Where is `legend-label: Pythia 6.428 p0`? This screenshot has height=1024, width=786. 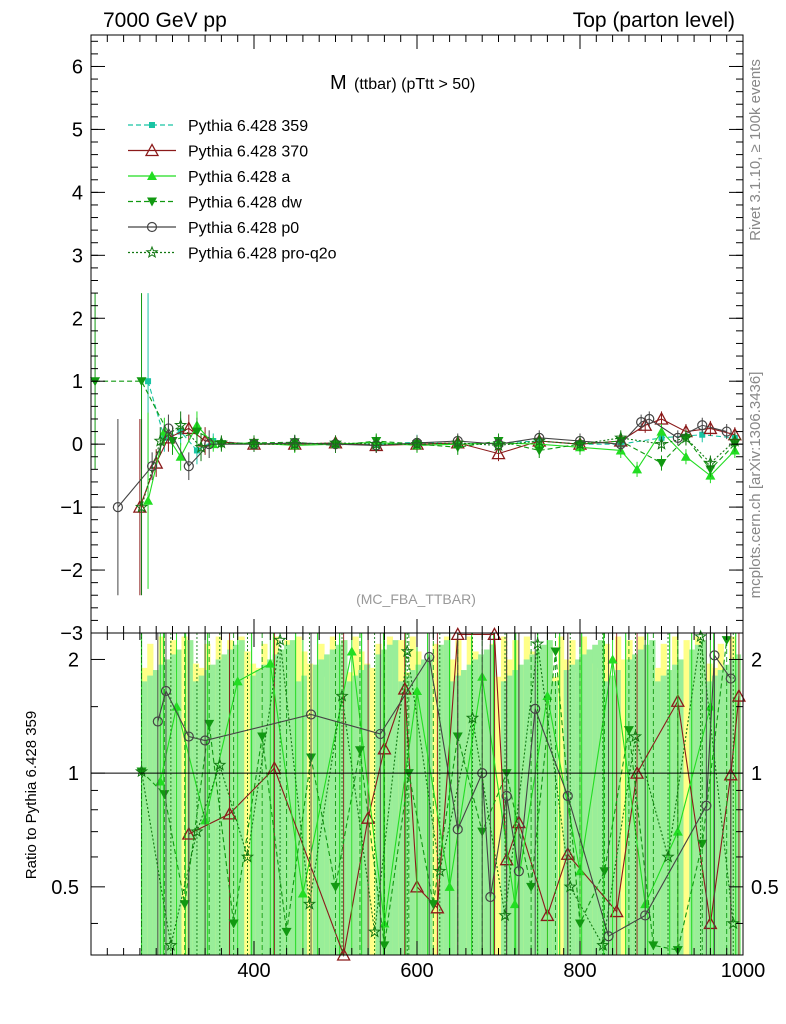
legend-label: Pythia 6.428 p0 is located at coordinates (243, 228).